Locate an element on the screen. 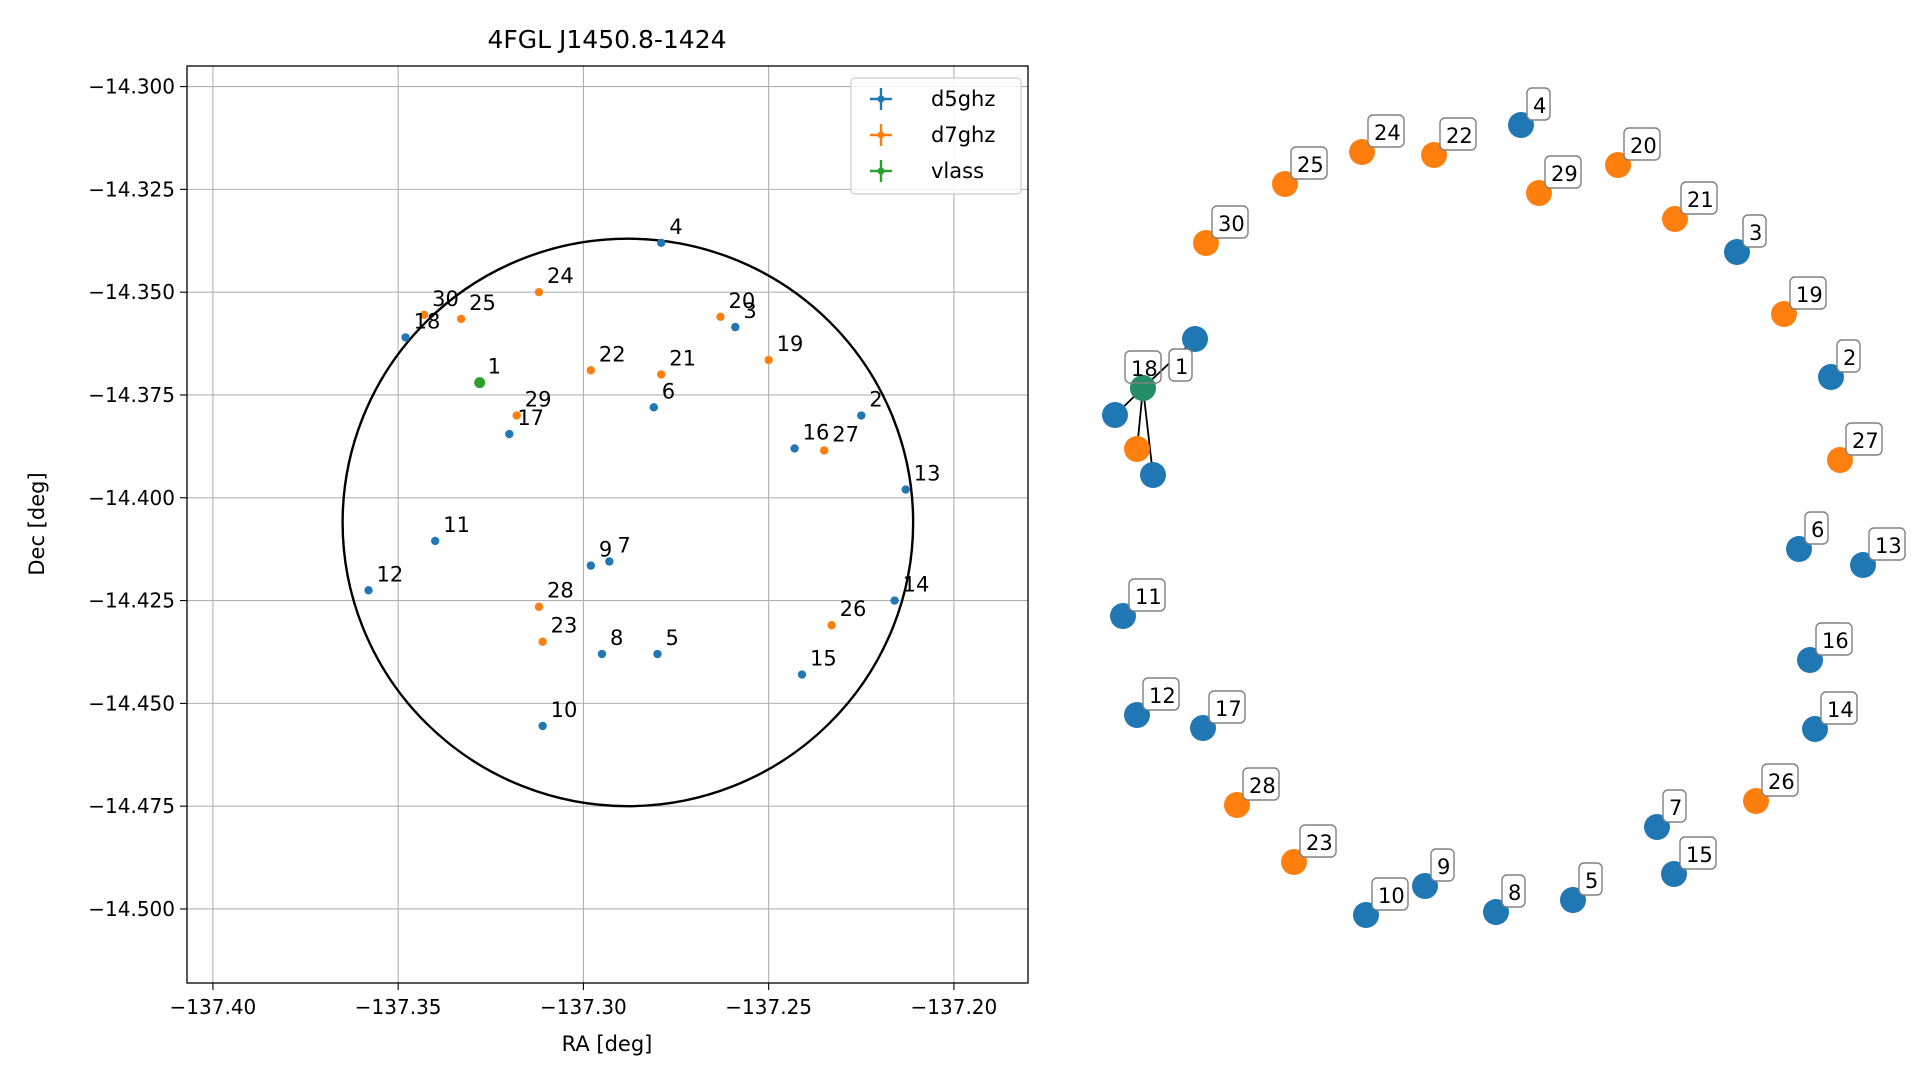 The image size is (1919, 1080). y-tick-label: −14.475 is located at coordinates (131, 806).